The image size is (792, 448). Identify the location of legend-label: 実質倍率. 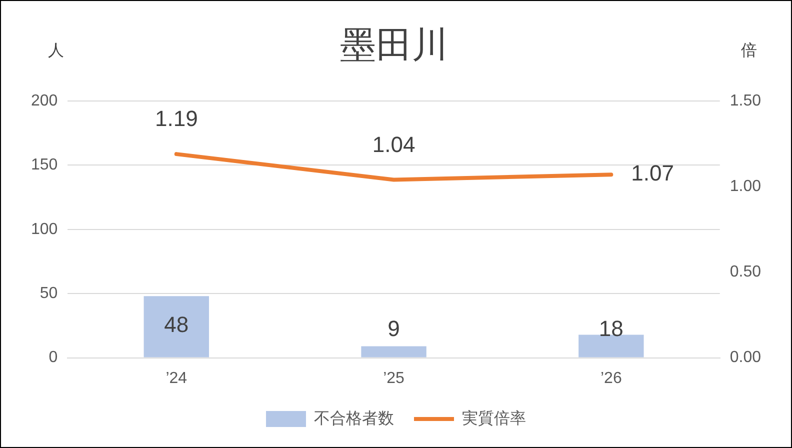
(494, 418).